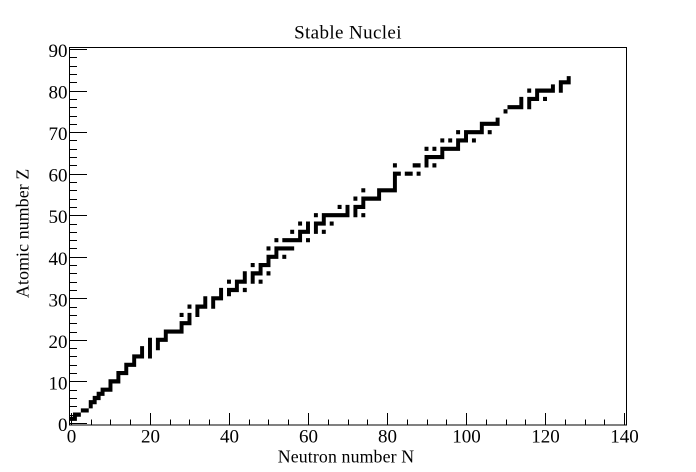 The height and width of the screenshot is (472, 696). Describe the element at coordinates (348, 32) in the screenshot. I see `svg-text: Stable Nuclei` at that location.